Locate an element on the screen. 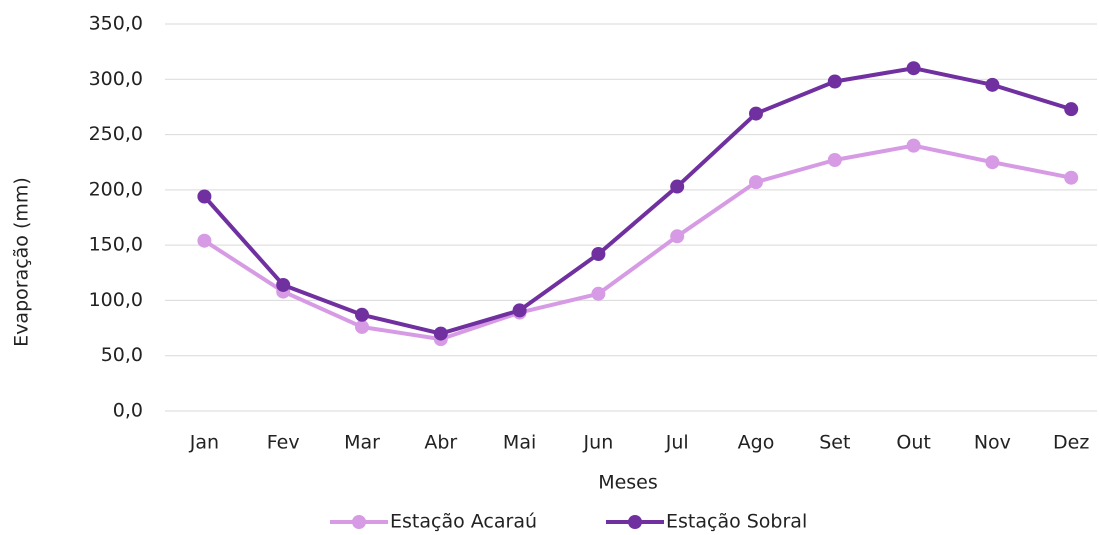 Image resolution: width=1099 pixels, height=535 pixels. y-tick-label: 250,0 is located at coordinates (116, 134).